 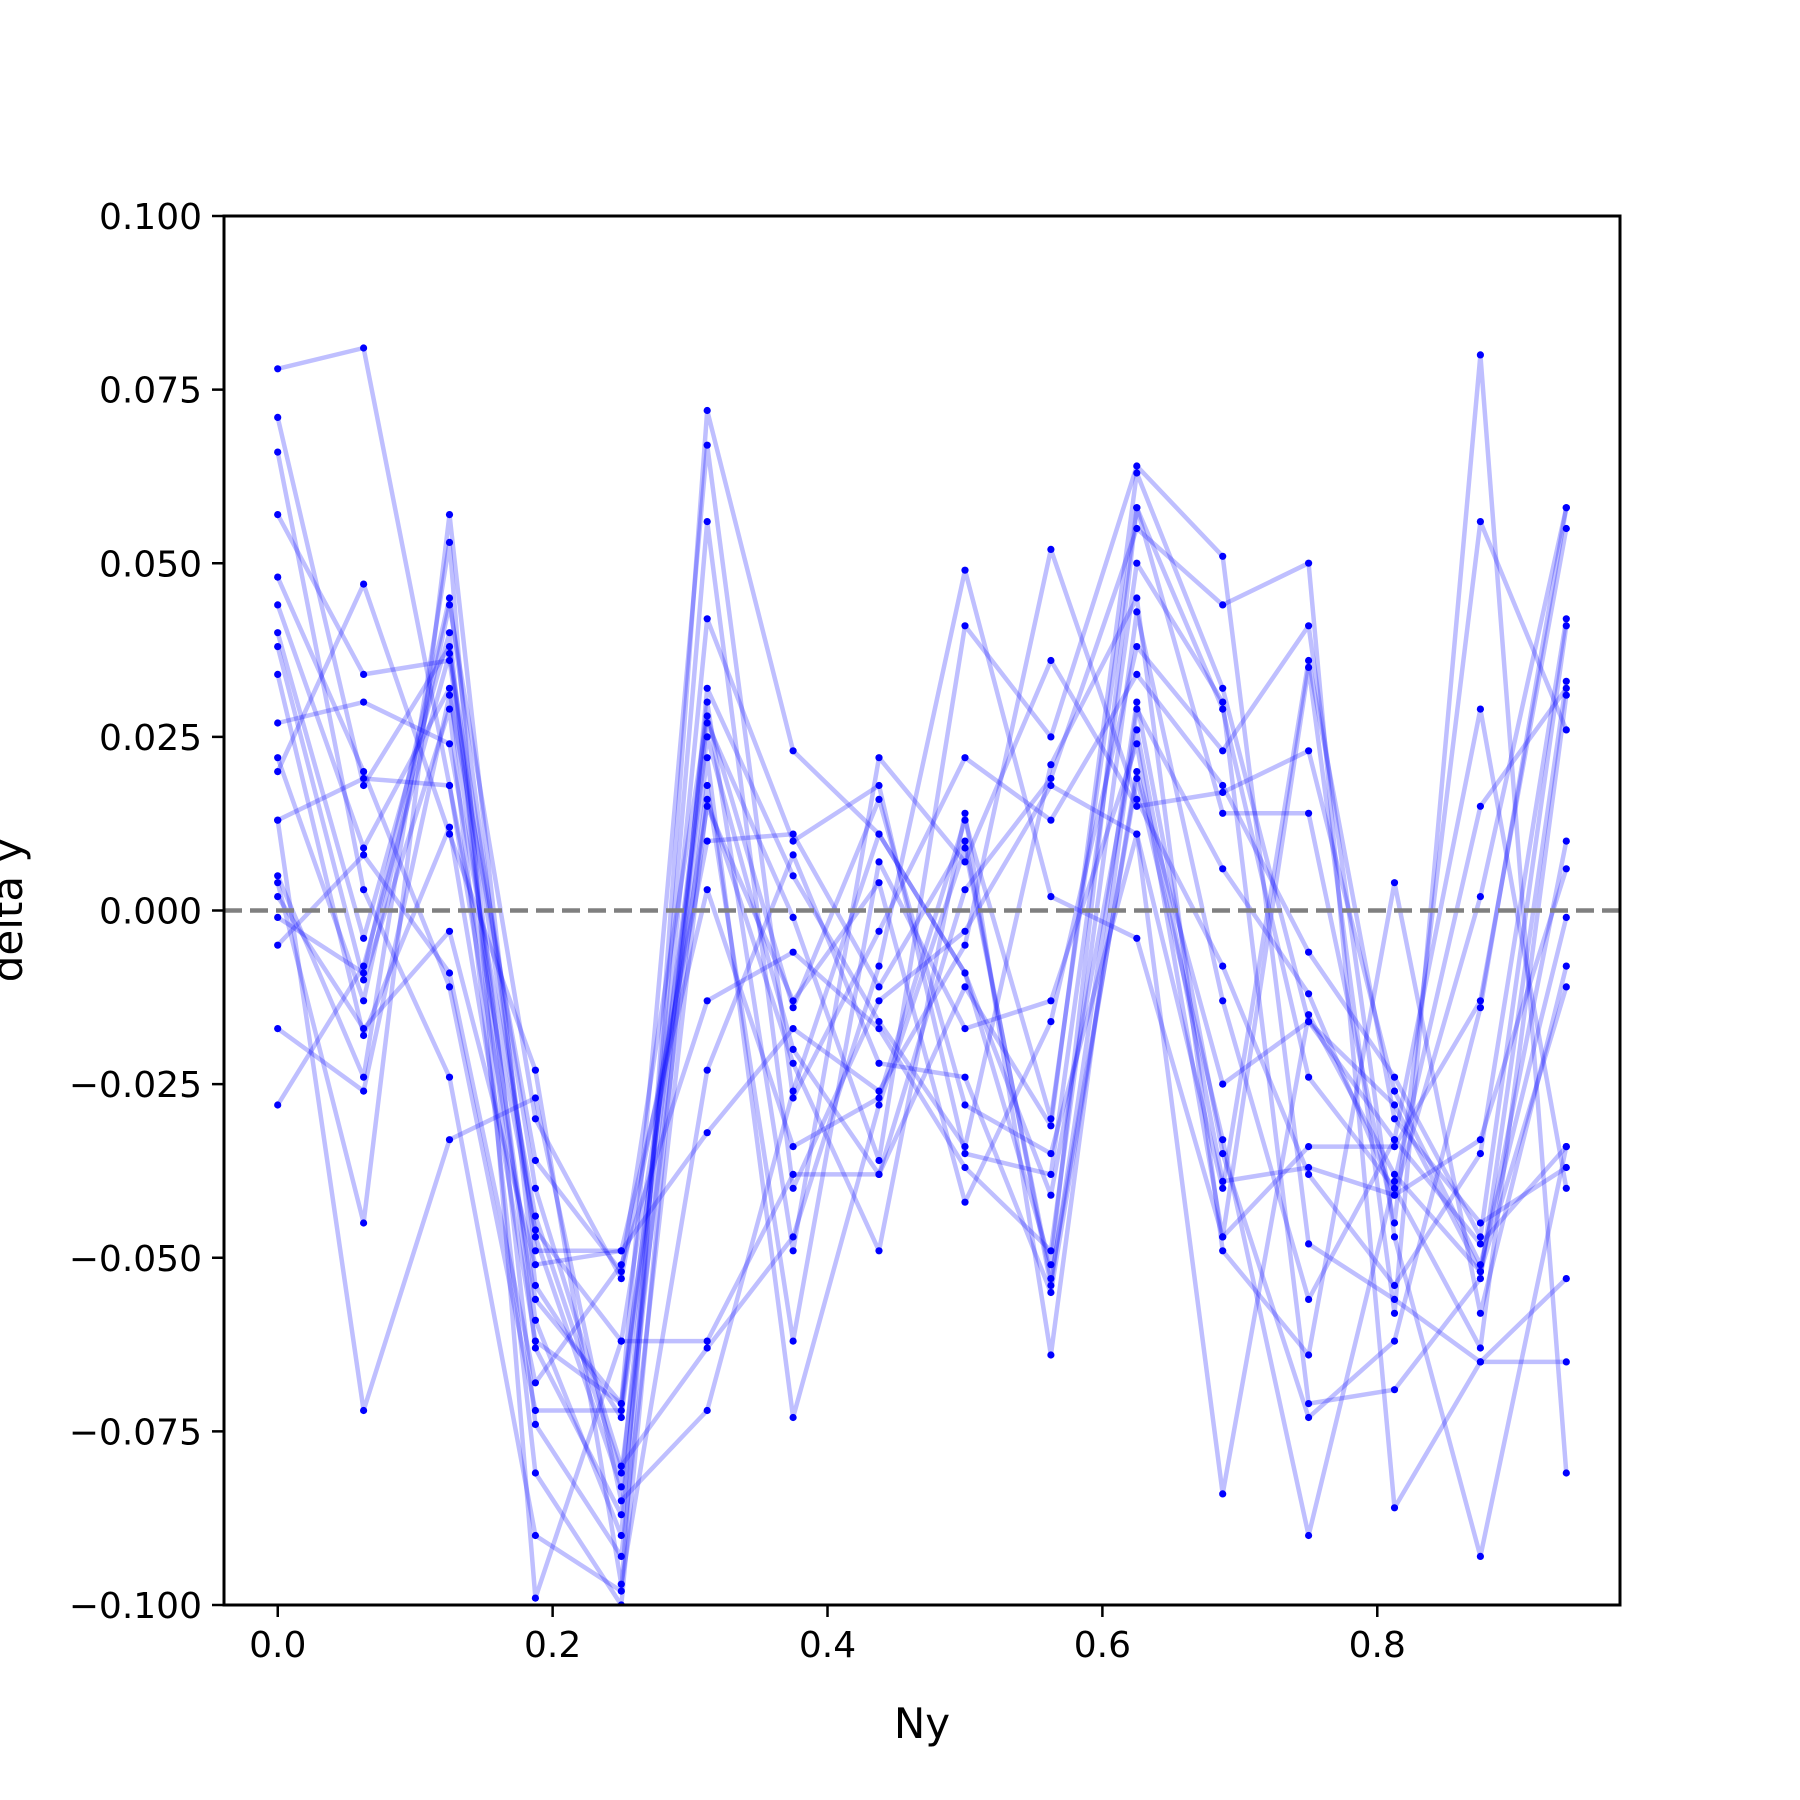 What do you see at coordinates (135, 1085) in the screenshot?
I see `y-tick-label: −0.025` at bounding box center [135, 1085].